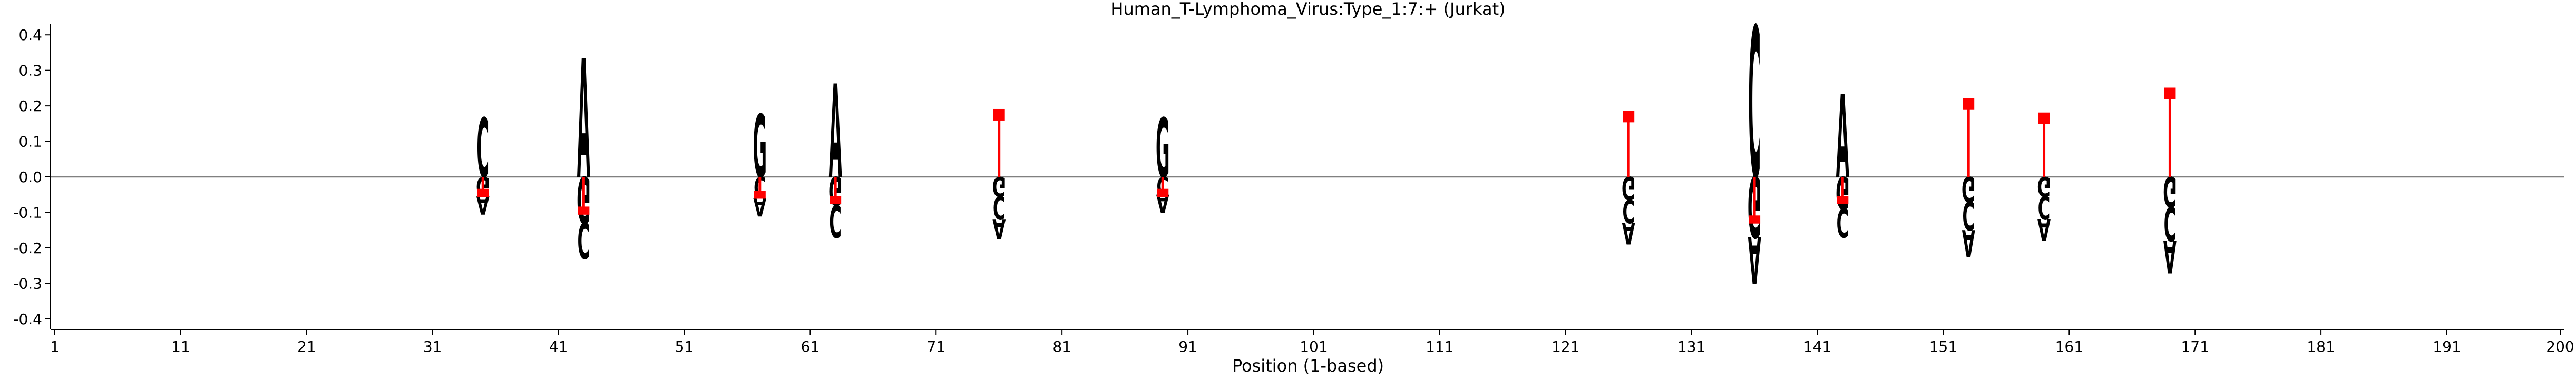  What do you see at coordinates (27, 248) in the screenshot?
I see `y-tick-label: -0.2` at bounding box center [27, 248].